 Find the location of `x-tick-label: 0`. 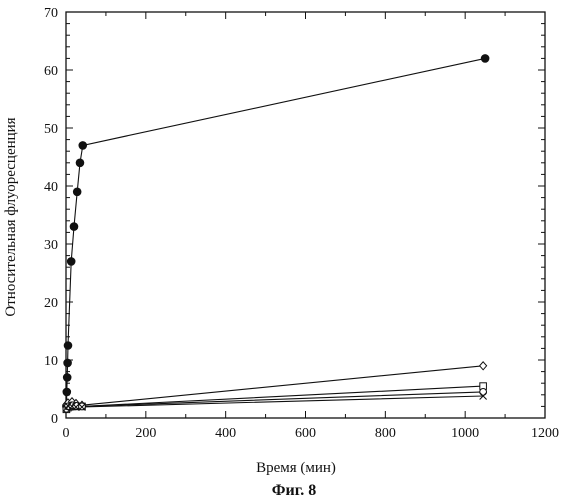

x-tick-label: 0 is located at coordinates (66, 433).